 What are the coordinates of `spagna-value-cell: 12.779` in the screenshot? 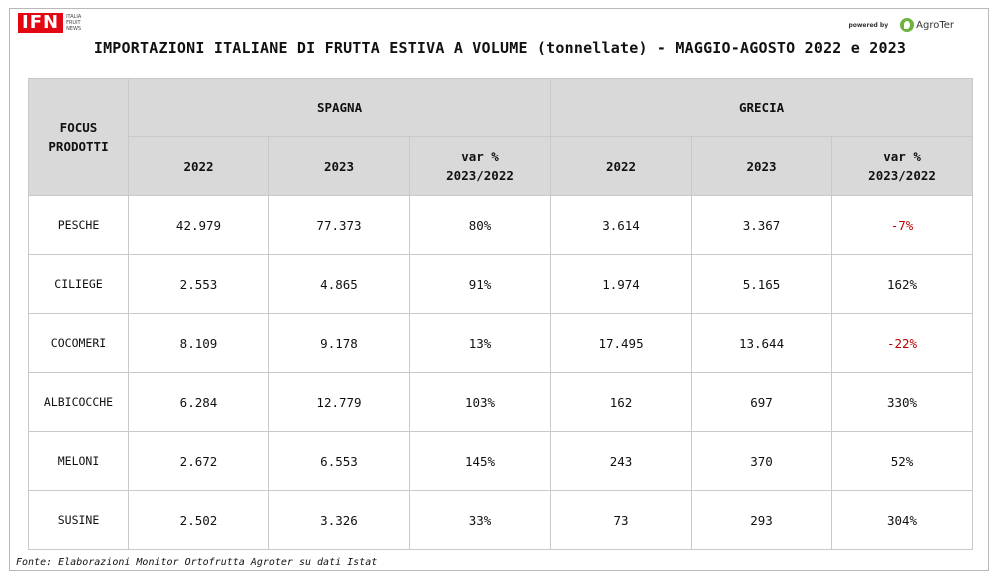 It's located at (339, 402).